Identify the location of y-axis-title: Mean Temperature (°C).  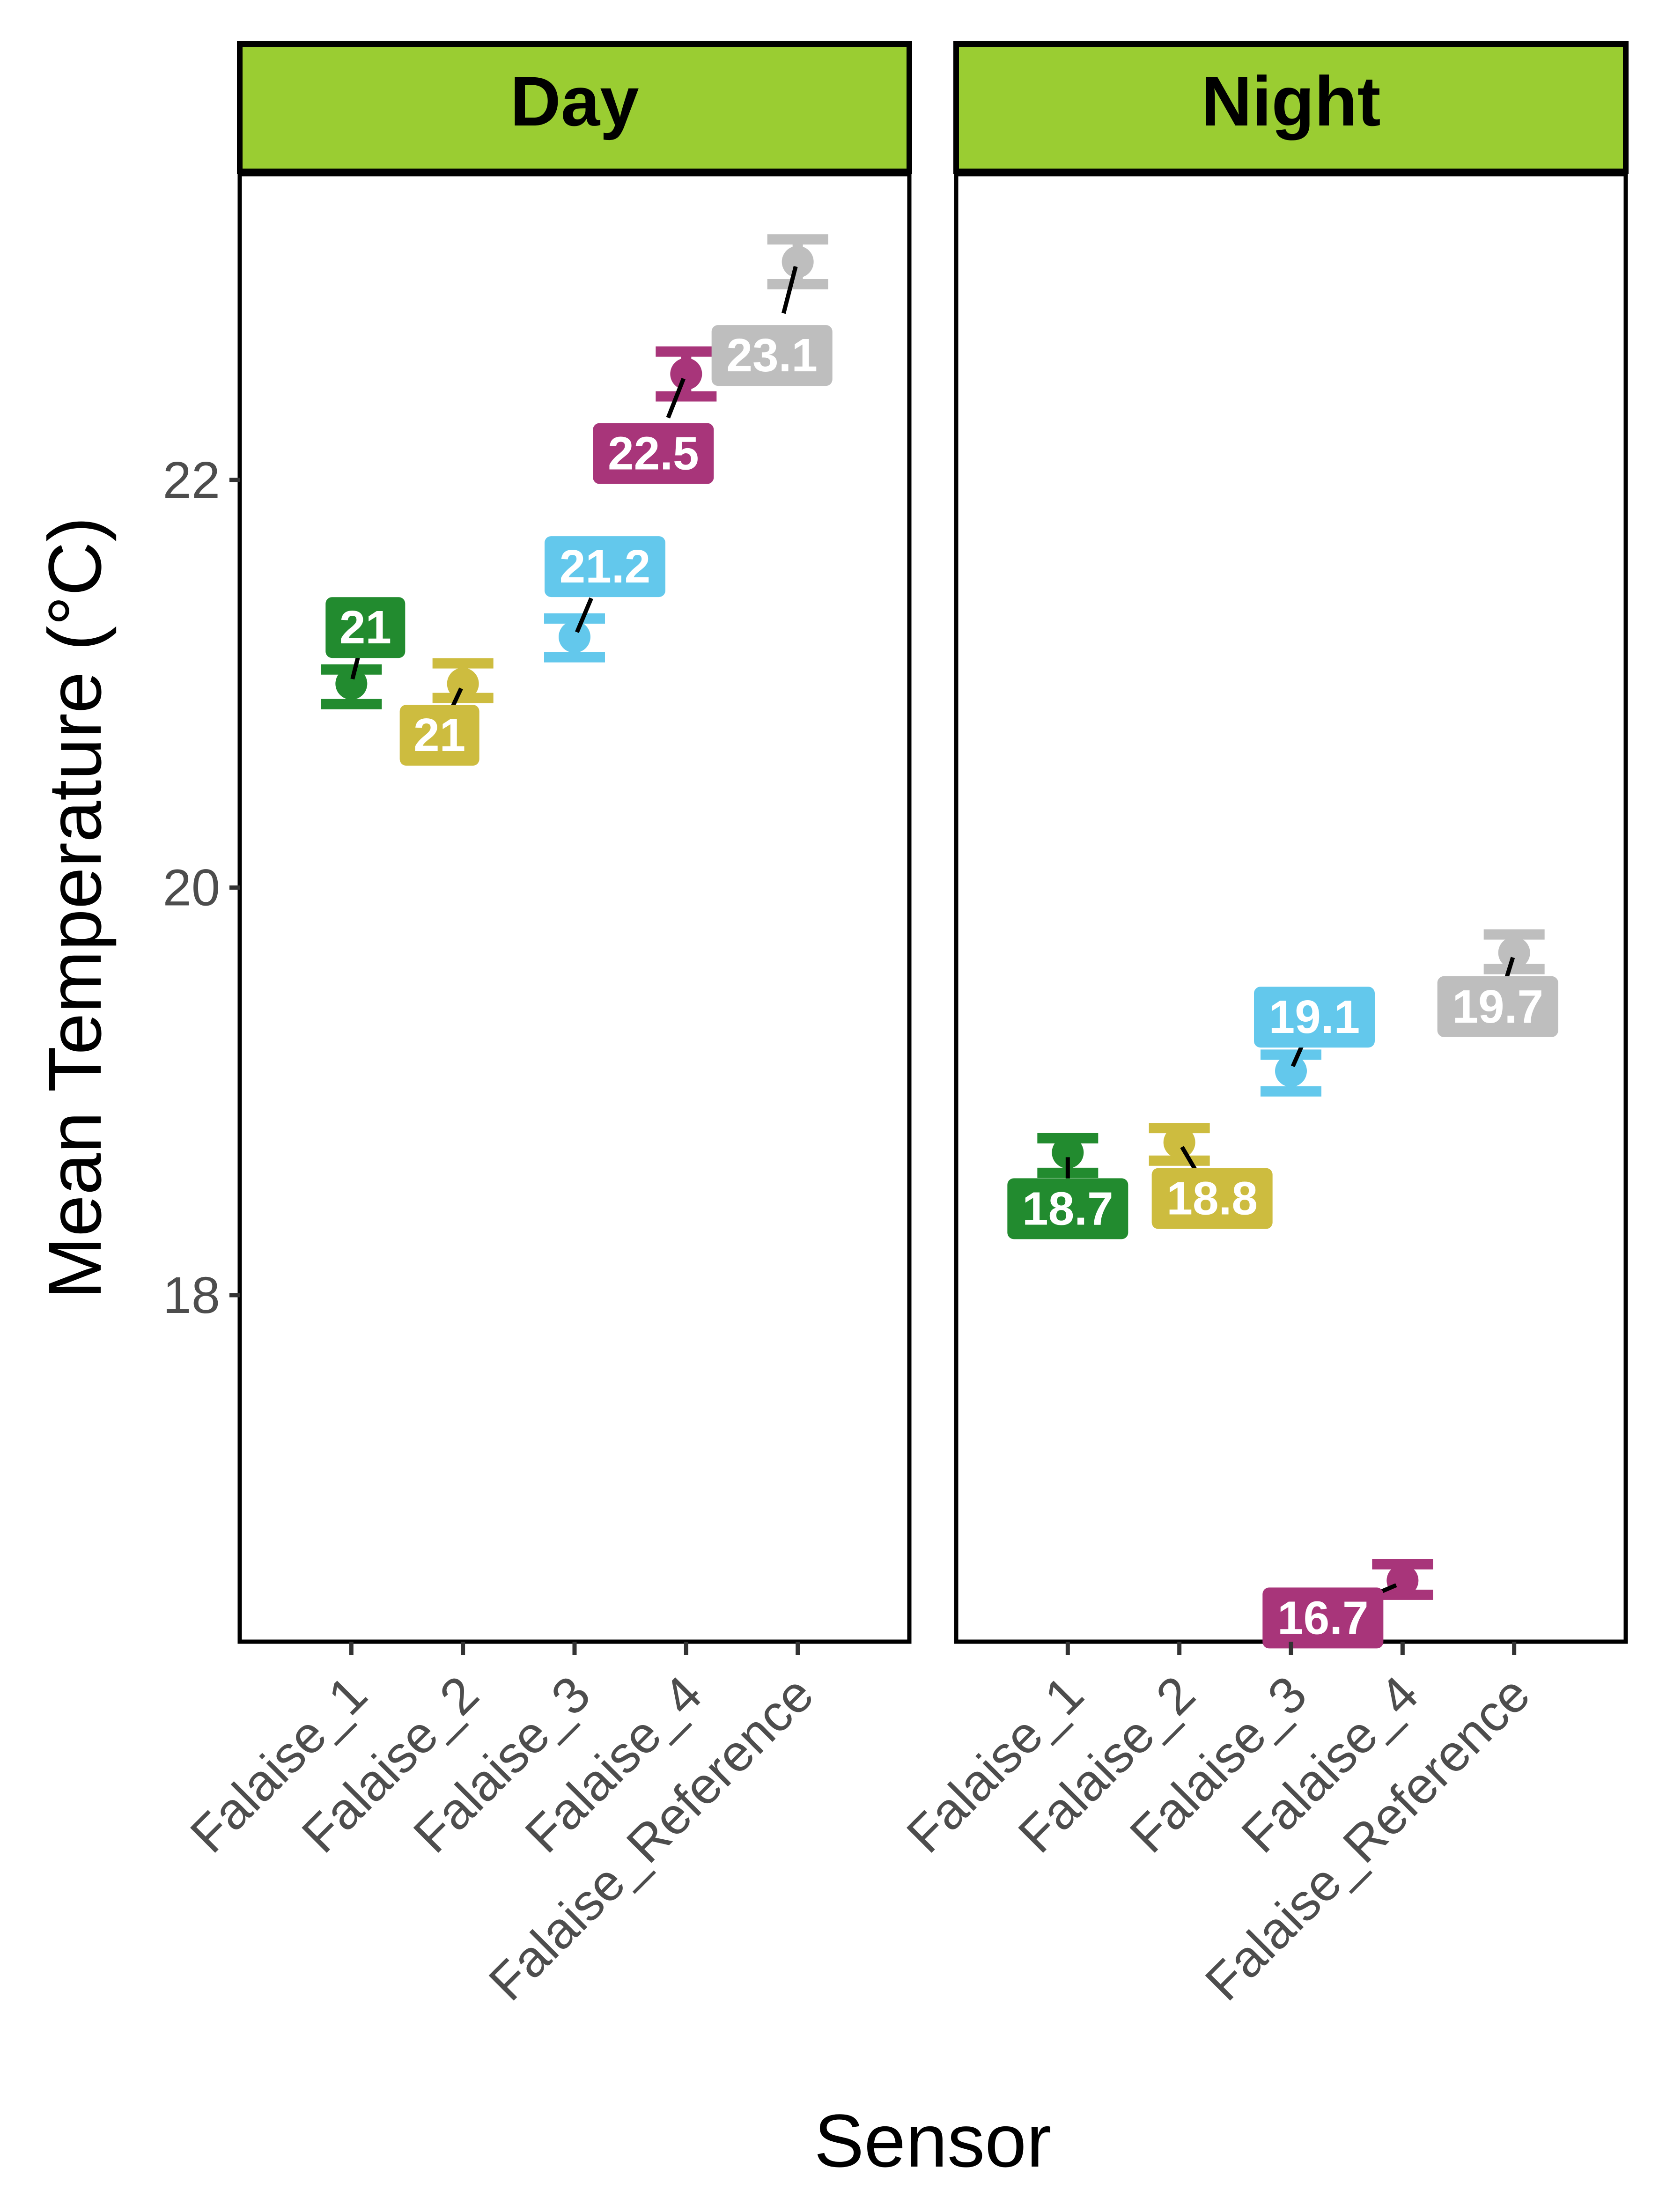
(75, 908).